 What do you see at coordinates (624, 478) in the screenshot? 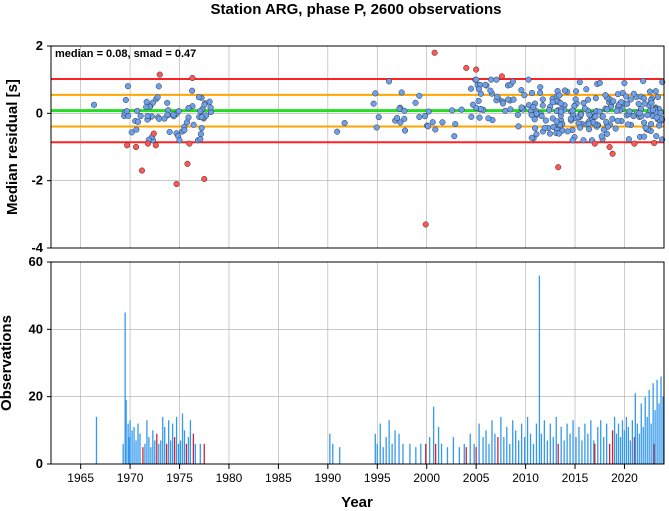
I see `x-tick-label: 2020` at bounding box center [624, 478].